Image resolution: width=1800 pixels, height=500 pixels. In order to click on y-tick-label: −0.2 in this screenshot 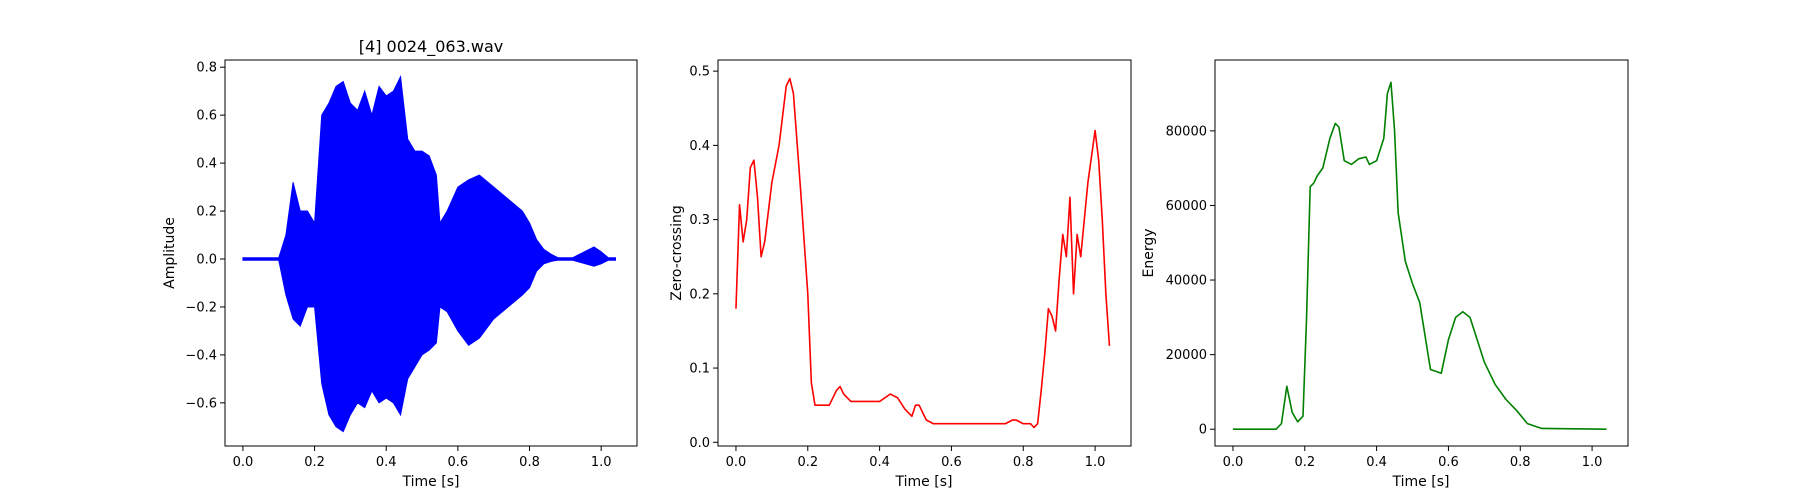, I will do `click(201, 307)`.